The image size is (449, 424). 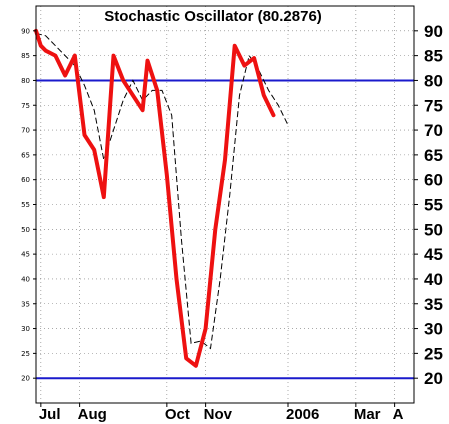 I want to click on y-tick-label-left: 55, so click(x=25, y=205).